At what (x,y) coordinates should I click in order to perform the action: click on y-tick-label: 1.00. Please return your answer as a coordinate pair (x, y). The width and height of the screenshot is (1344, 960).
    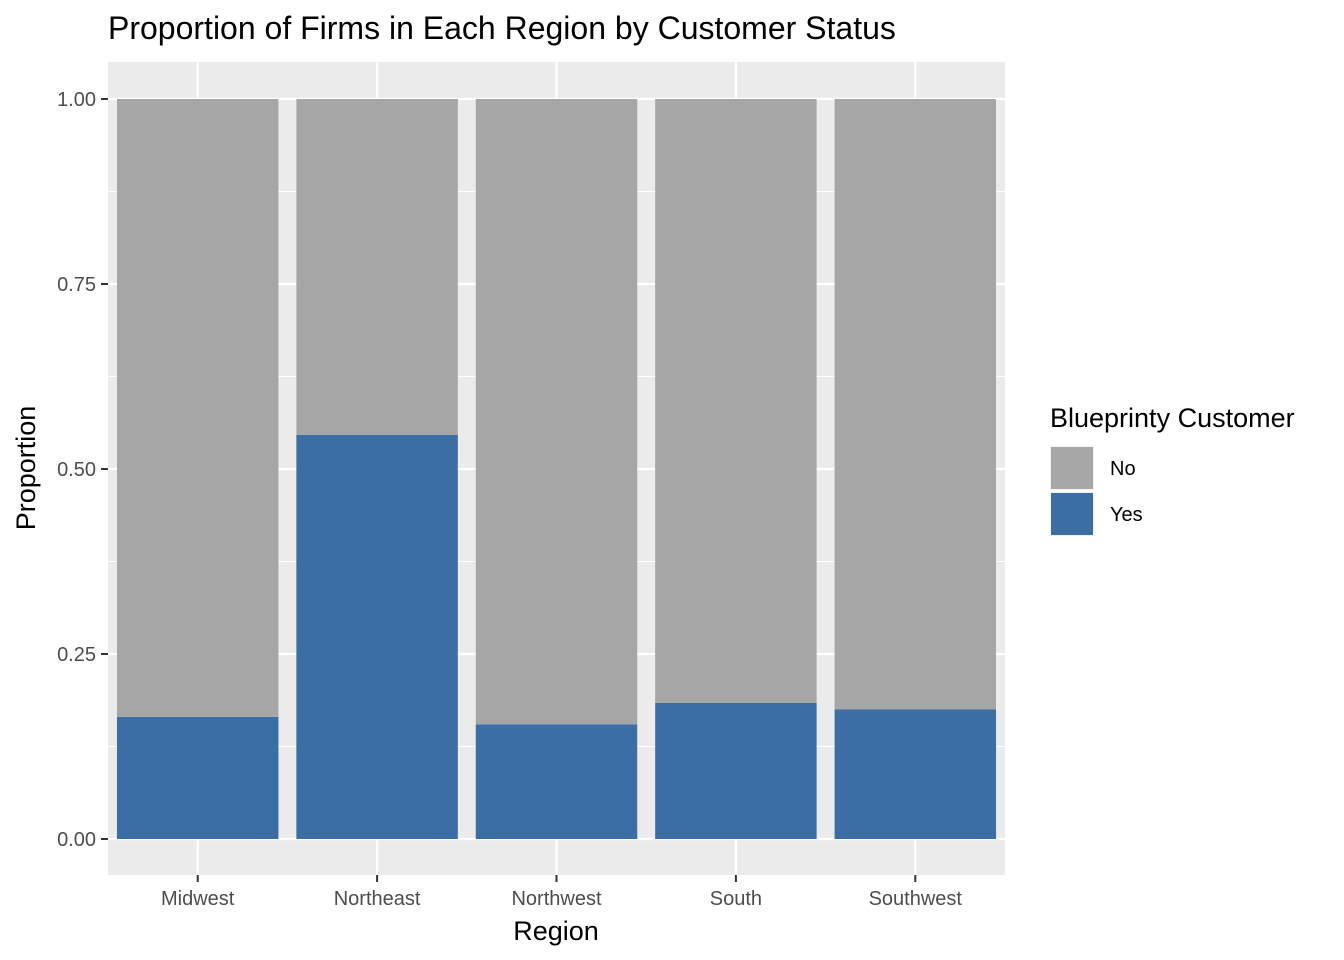
    Looking at the image, I should click on (76, 100).